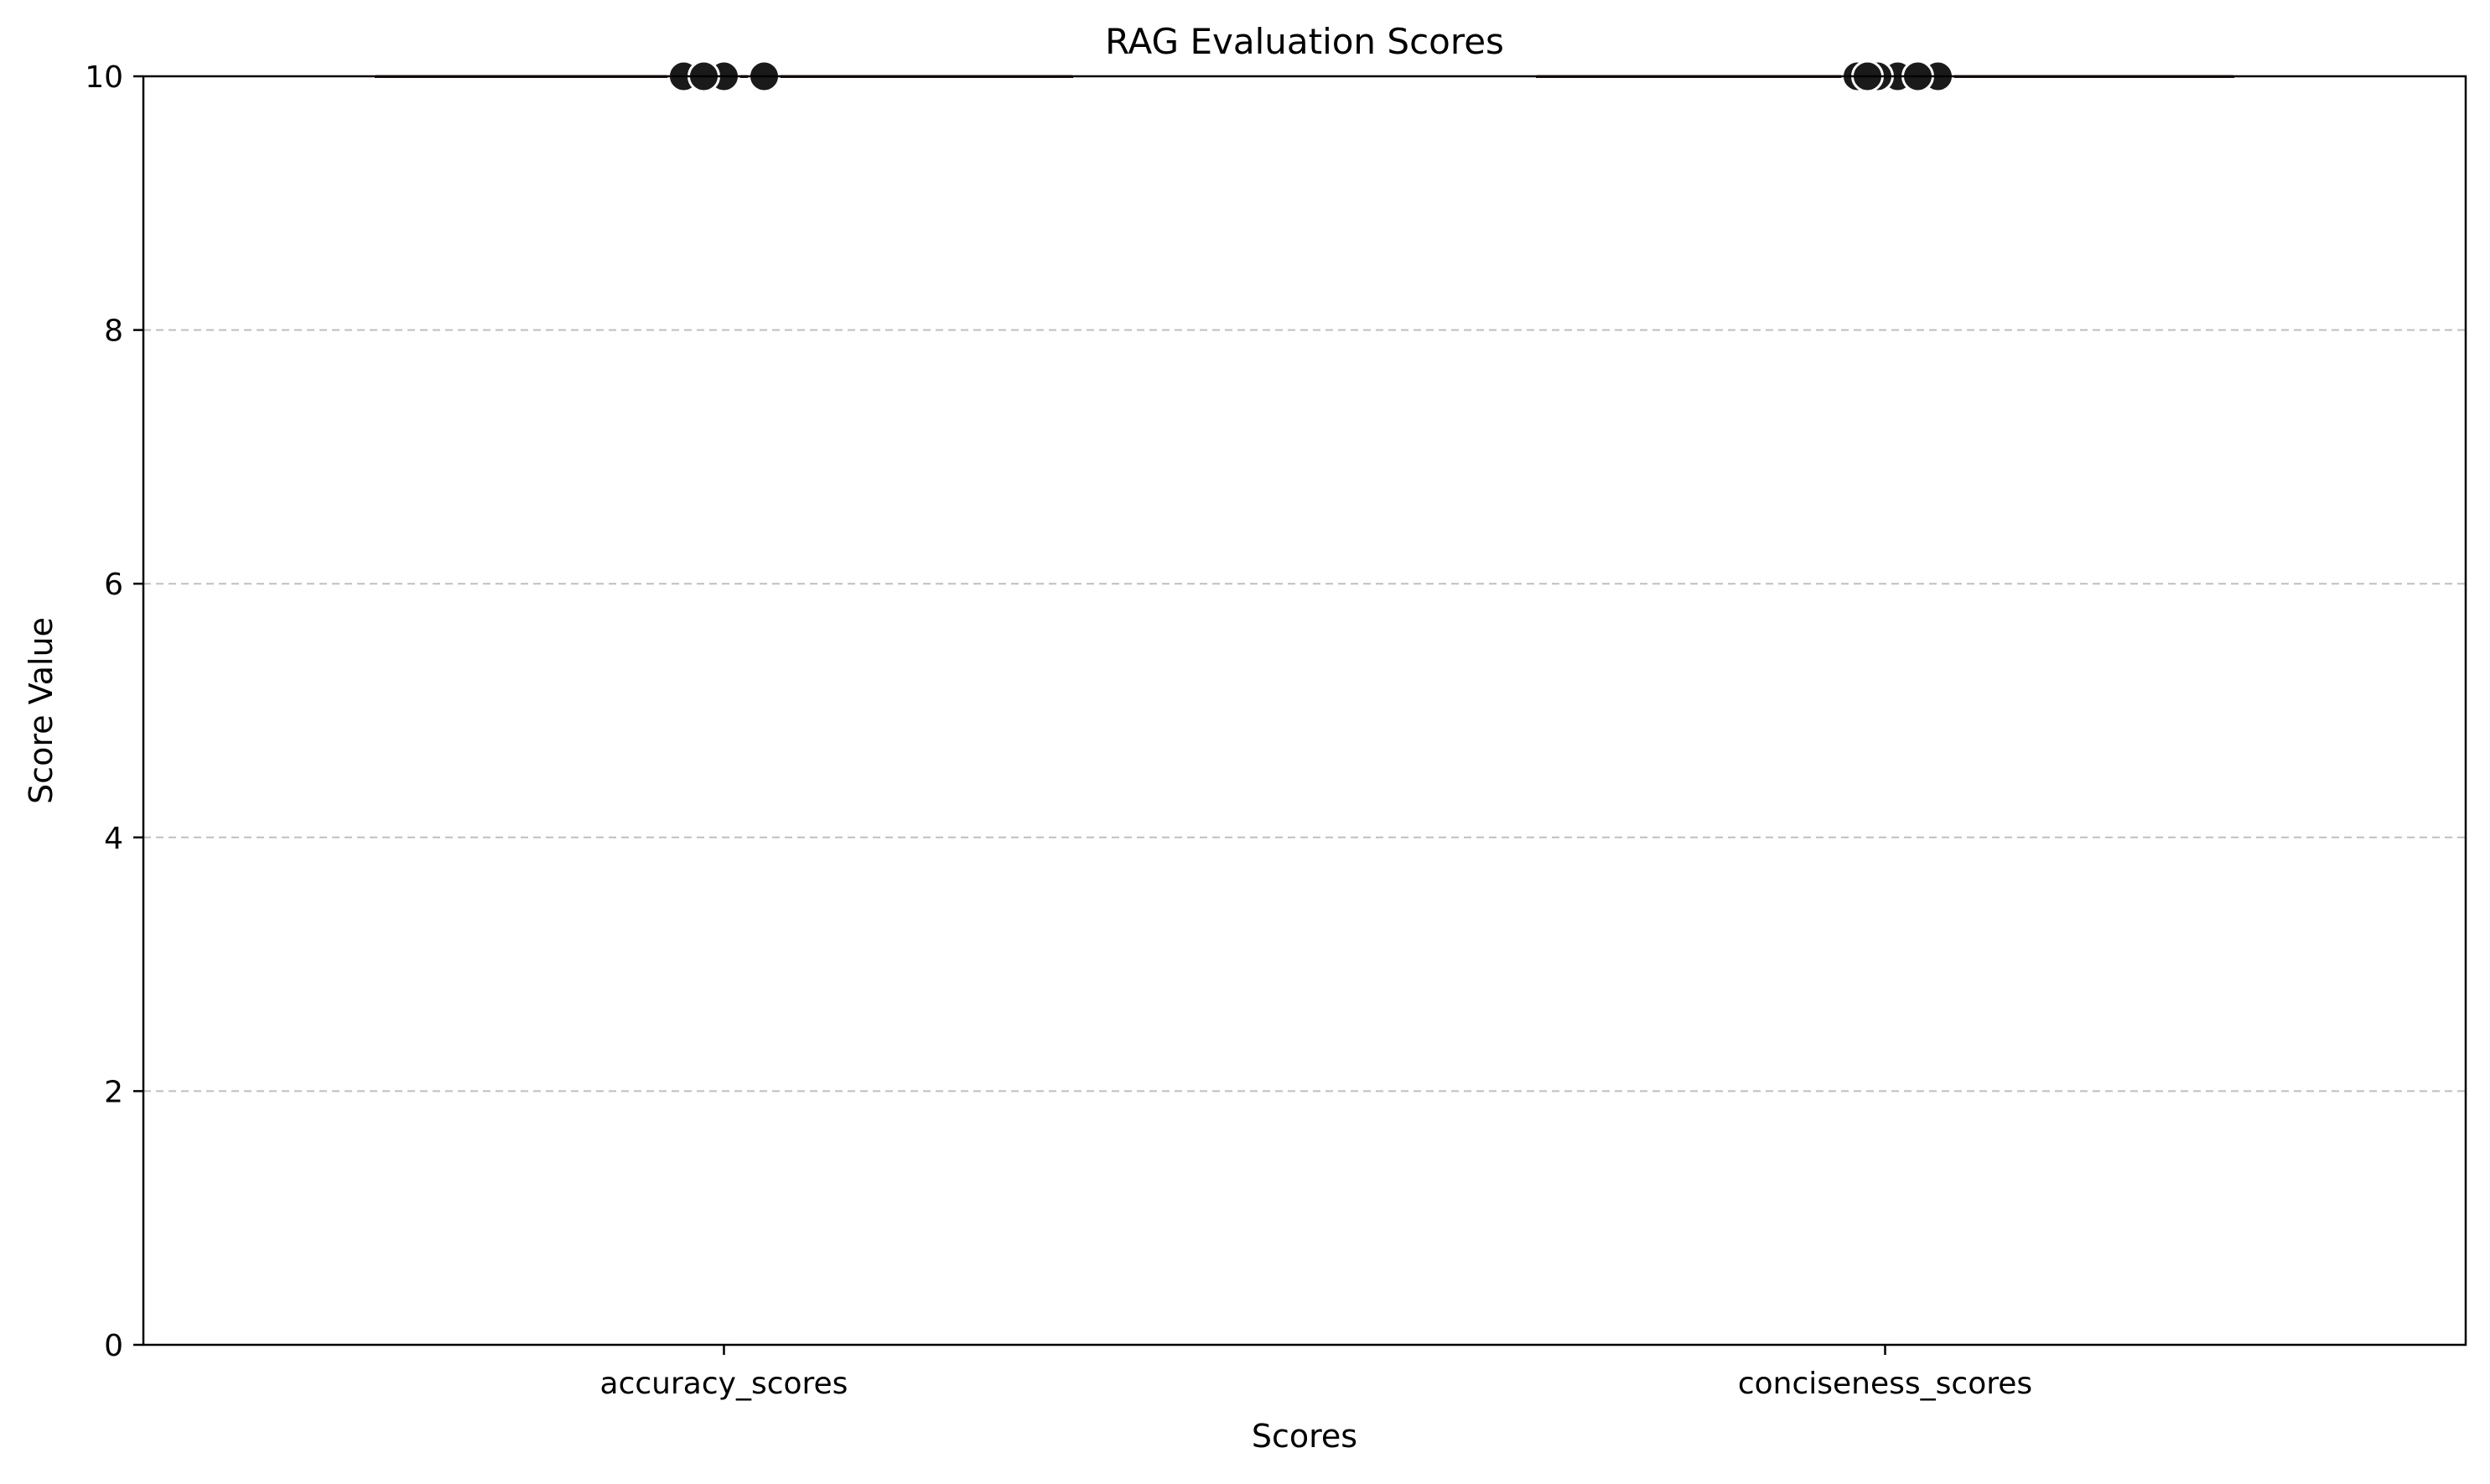 This screenshot has width=2490, height=1484. Describe the element at coordinates (1304, 41) in the screenshot. I see `chart-title: RAG Evaluation Scores` at that location.